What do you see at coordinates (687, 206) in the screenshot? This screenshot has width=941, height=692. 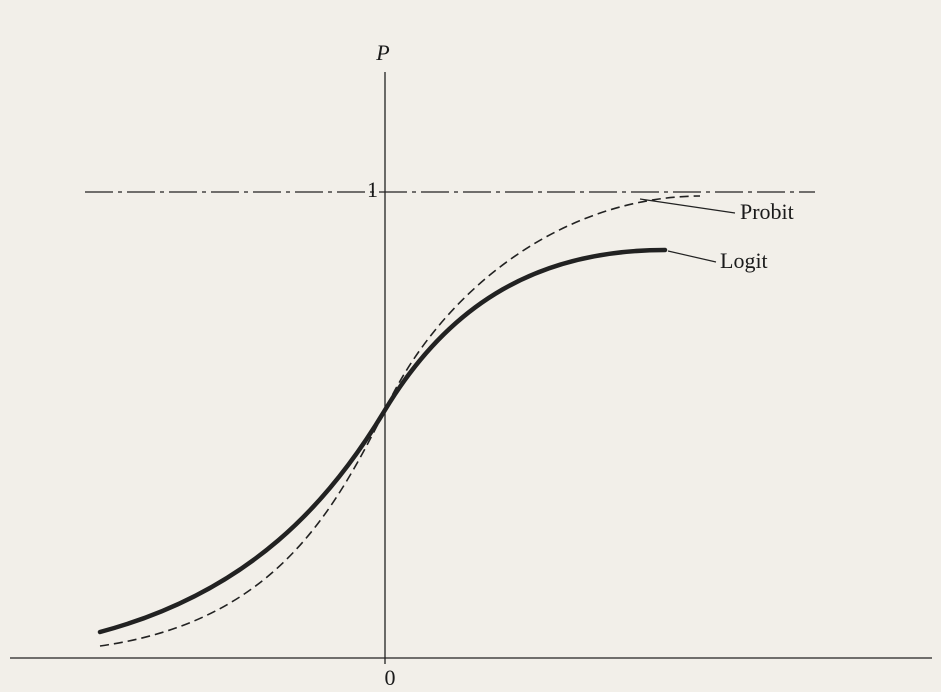 I see `probit-leader` at bounding box center [687, 206].